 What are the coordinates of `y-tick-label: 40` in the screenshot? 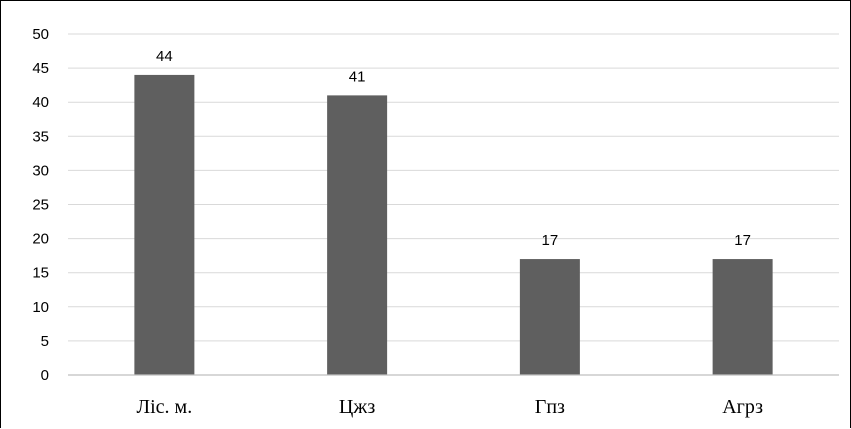 It's located at (40, 102).